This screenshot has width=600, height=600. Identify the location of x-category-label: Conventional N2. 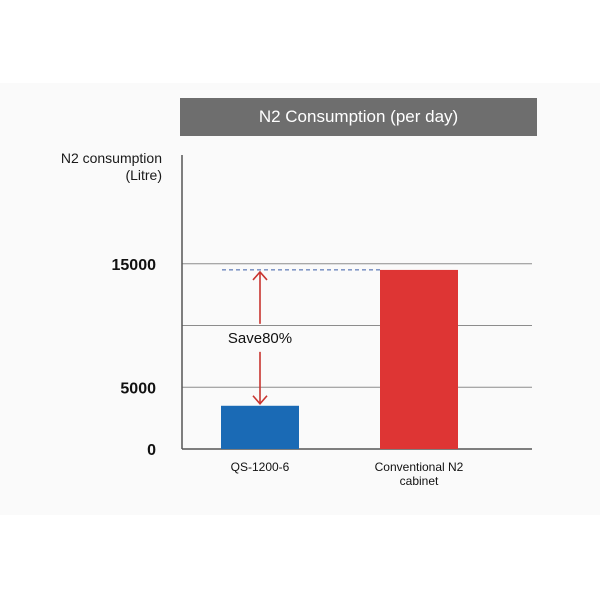
(419, 467).